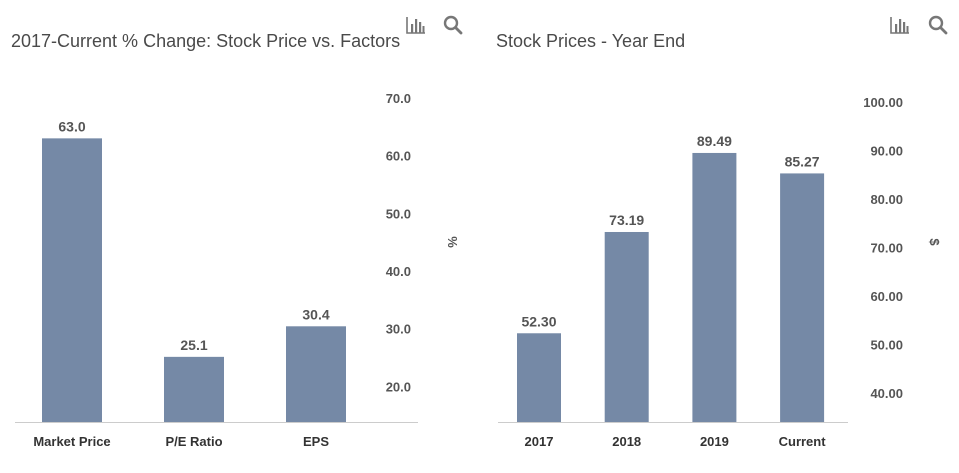  What do you see at coordinates (452, 242) in the screenshot?
I see `y-axis-title: %` at bounding box center [452, 242].